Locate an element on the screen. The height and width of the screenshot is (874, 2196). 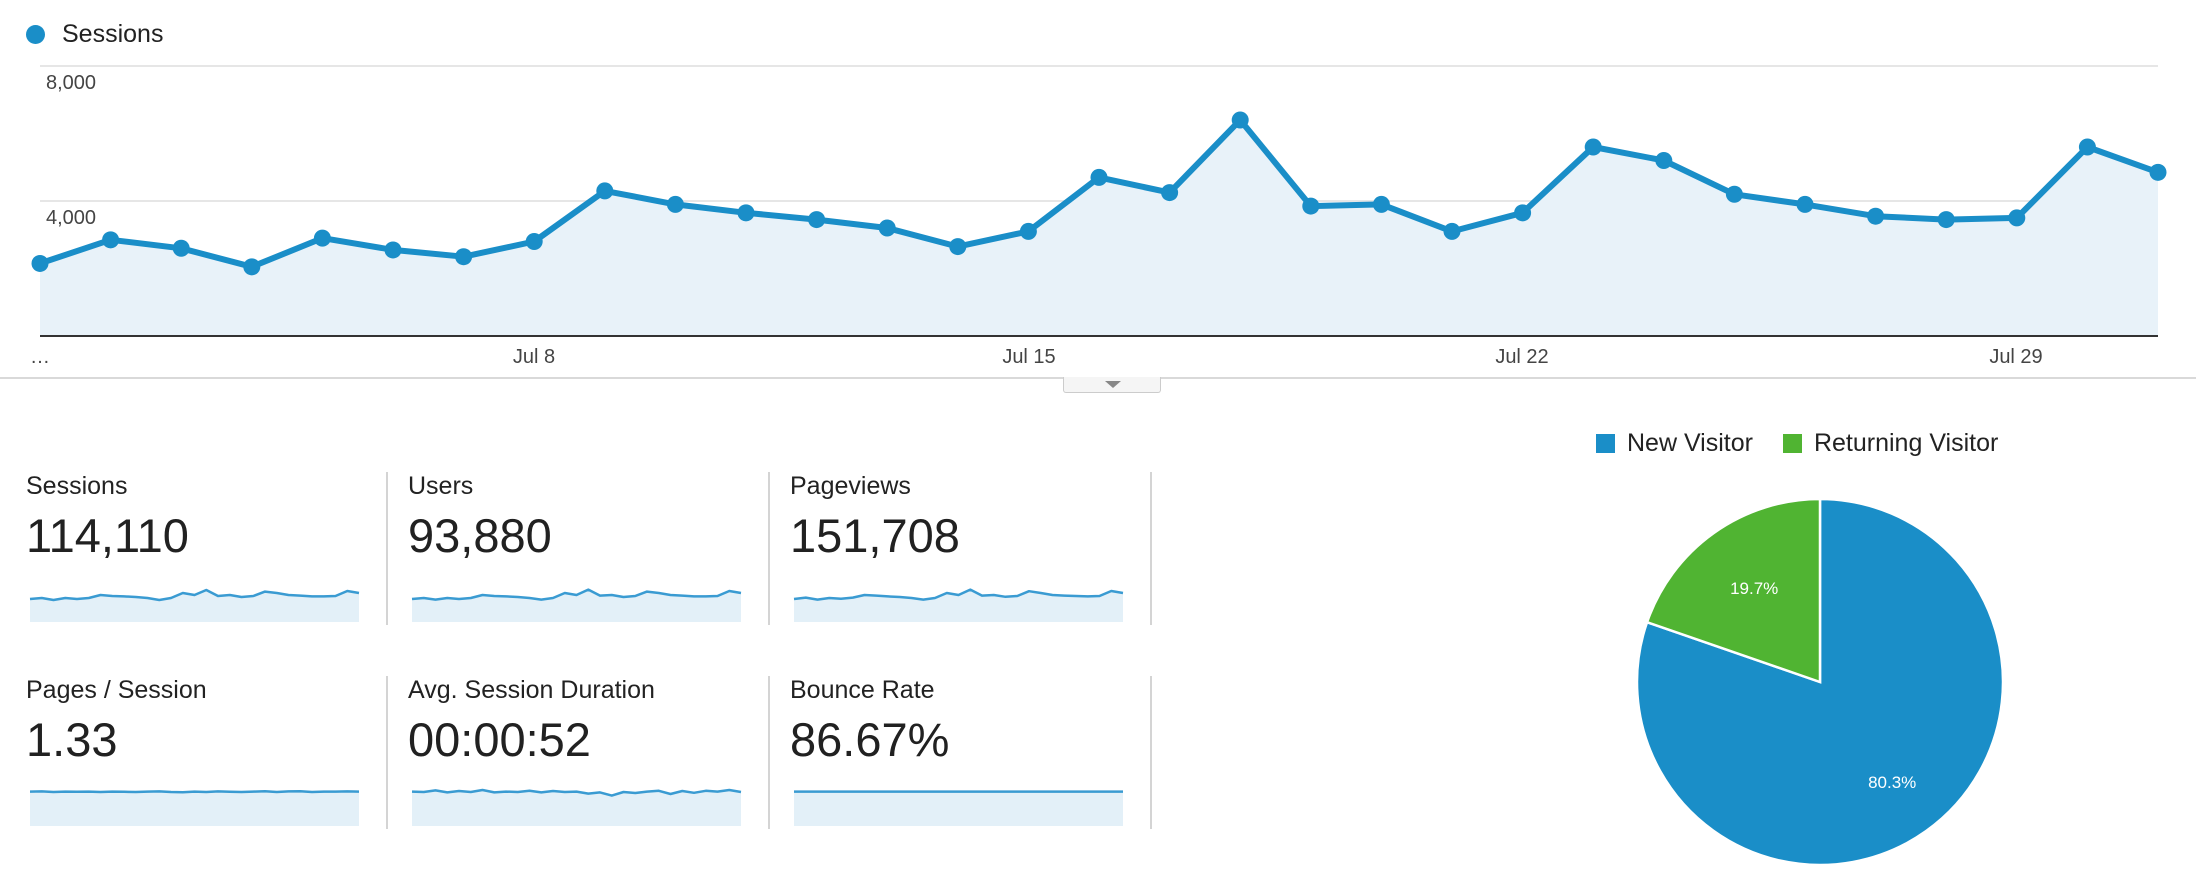
metric-label: Pages / Session is located at coordinates (116, 690).